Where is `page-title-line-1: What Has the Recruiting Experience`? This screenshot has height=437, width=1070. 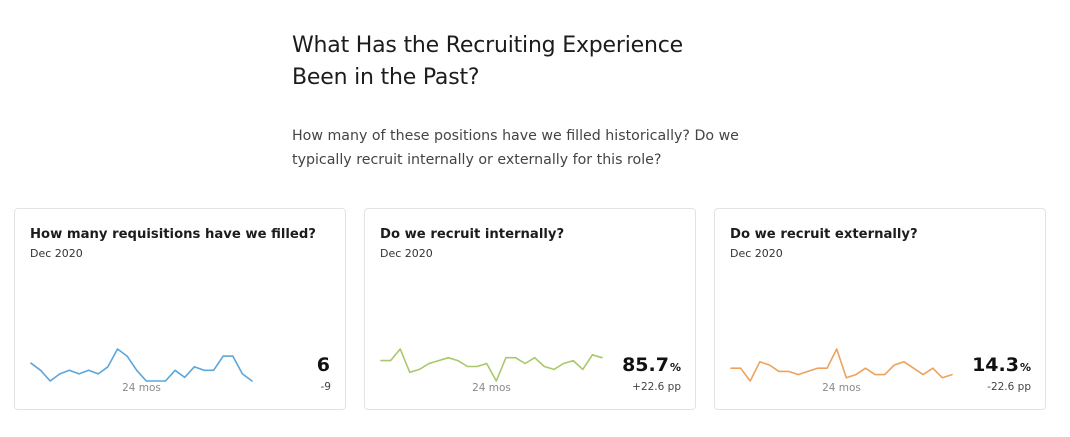
page-title-line-1: What Has the Recruiting Experience is located at coordinates (487, 45).